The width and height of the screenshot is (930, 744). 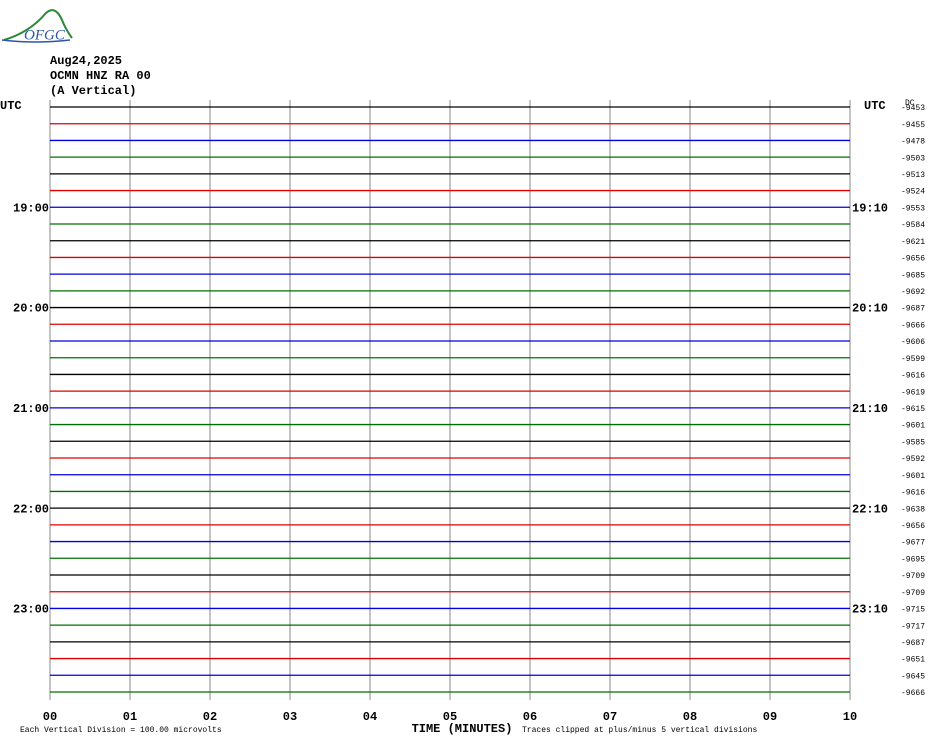 What do you see at coordinates (910, 103) in the screenshot?
I see `dc-label: DC` at bounding box center [910, 103].